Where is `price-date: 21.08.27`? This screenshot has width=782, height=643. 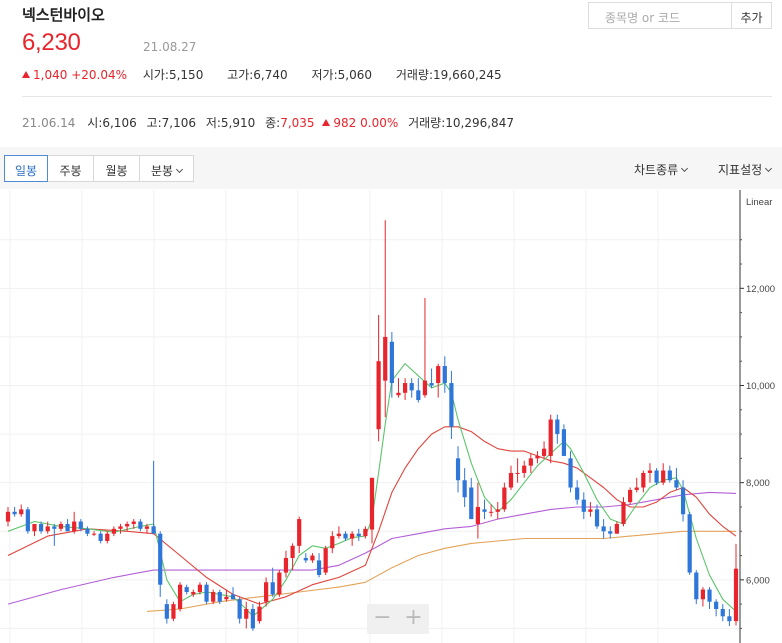
price-date: 21.08.27 is located at coordinates (170, 47).